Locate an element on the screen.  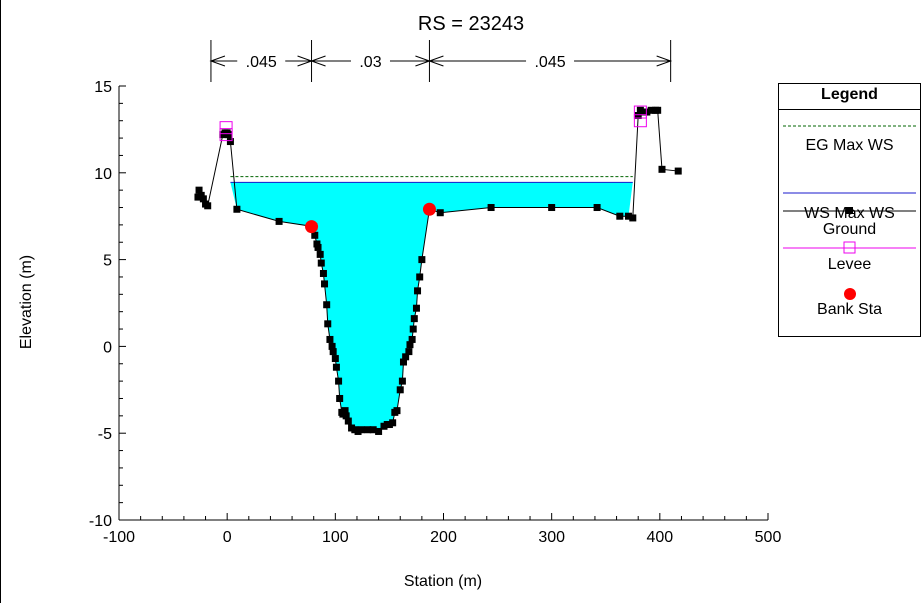
x-tick-label: 500 is located at coordinates (768, 537).